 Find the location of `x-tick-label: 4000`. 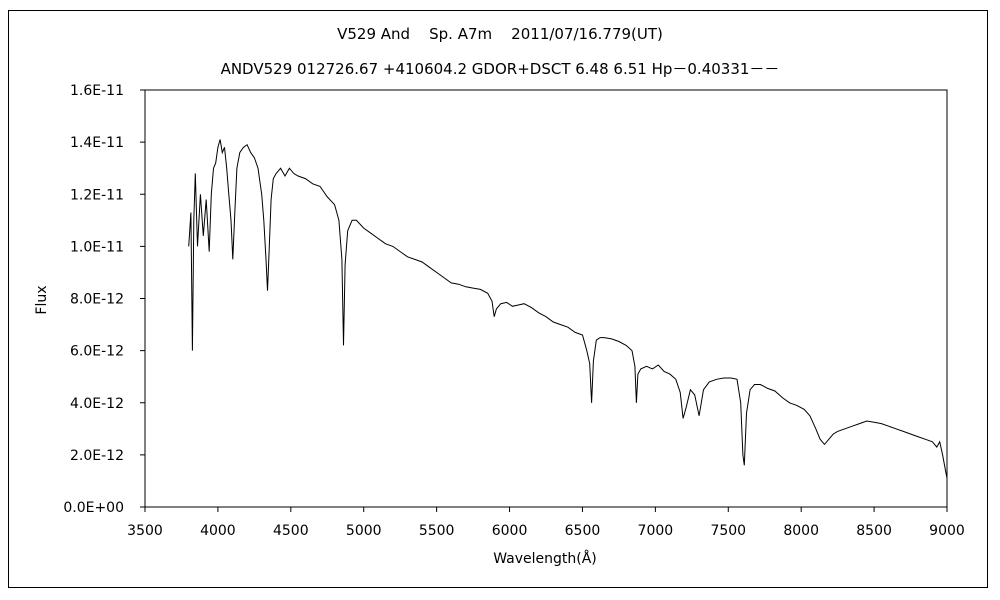

x-tick-label: 4000 is located at coordinates (218, 531).